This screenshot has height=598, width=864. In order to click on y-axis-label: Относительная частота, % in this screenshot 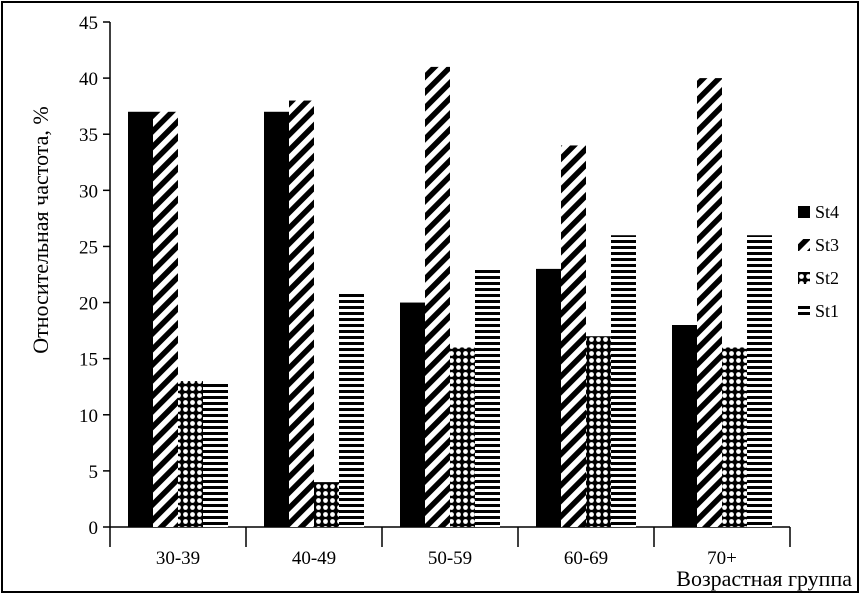, I will do `click(40, 230)`.